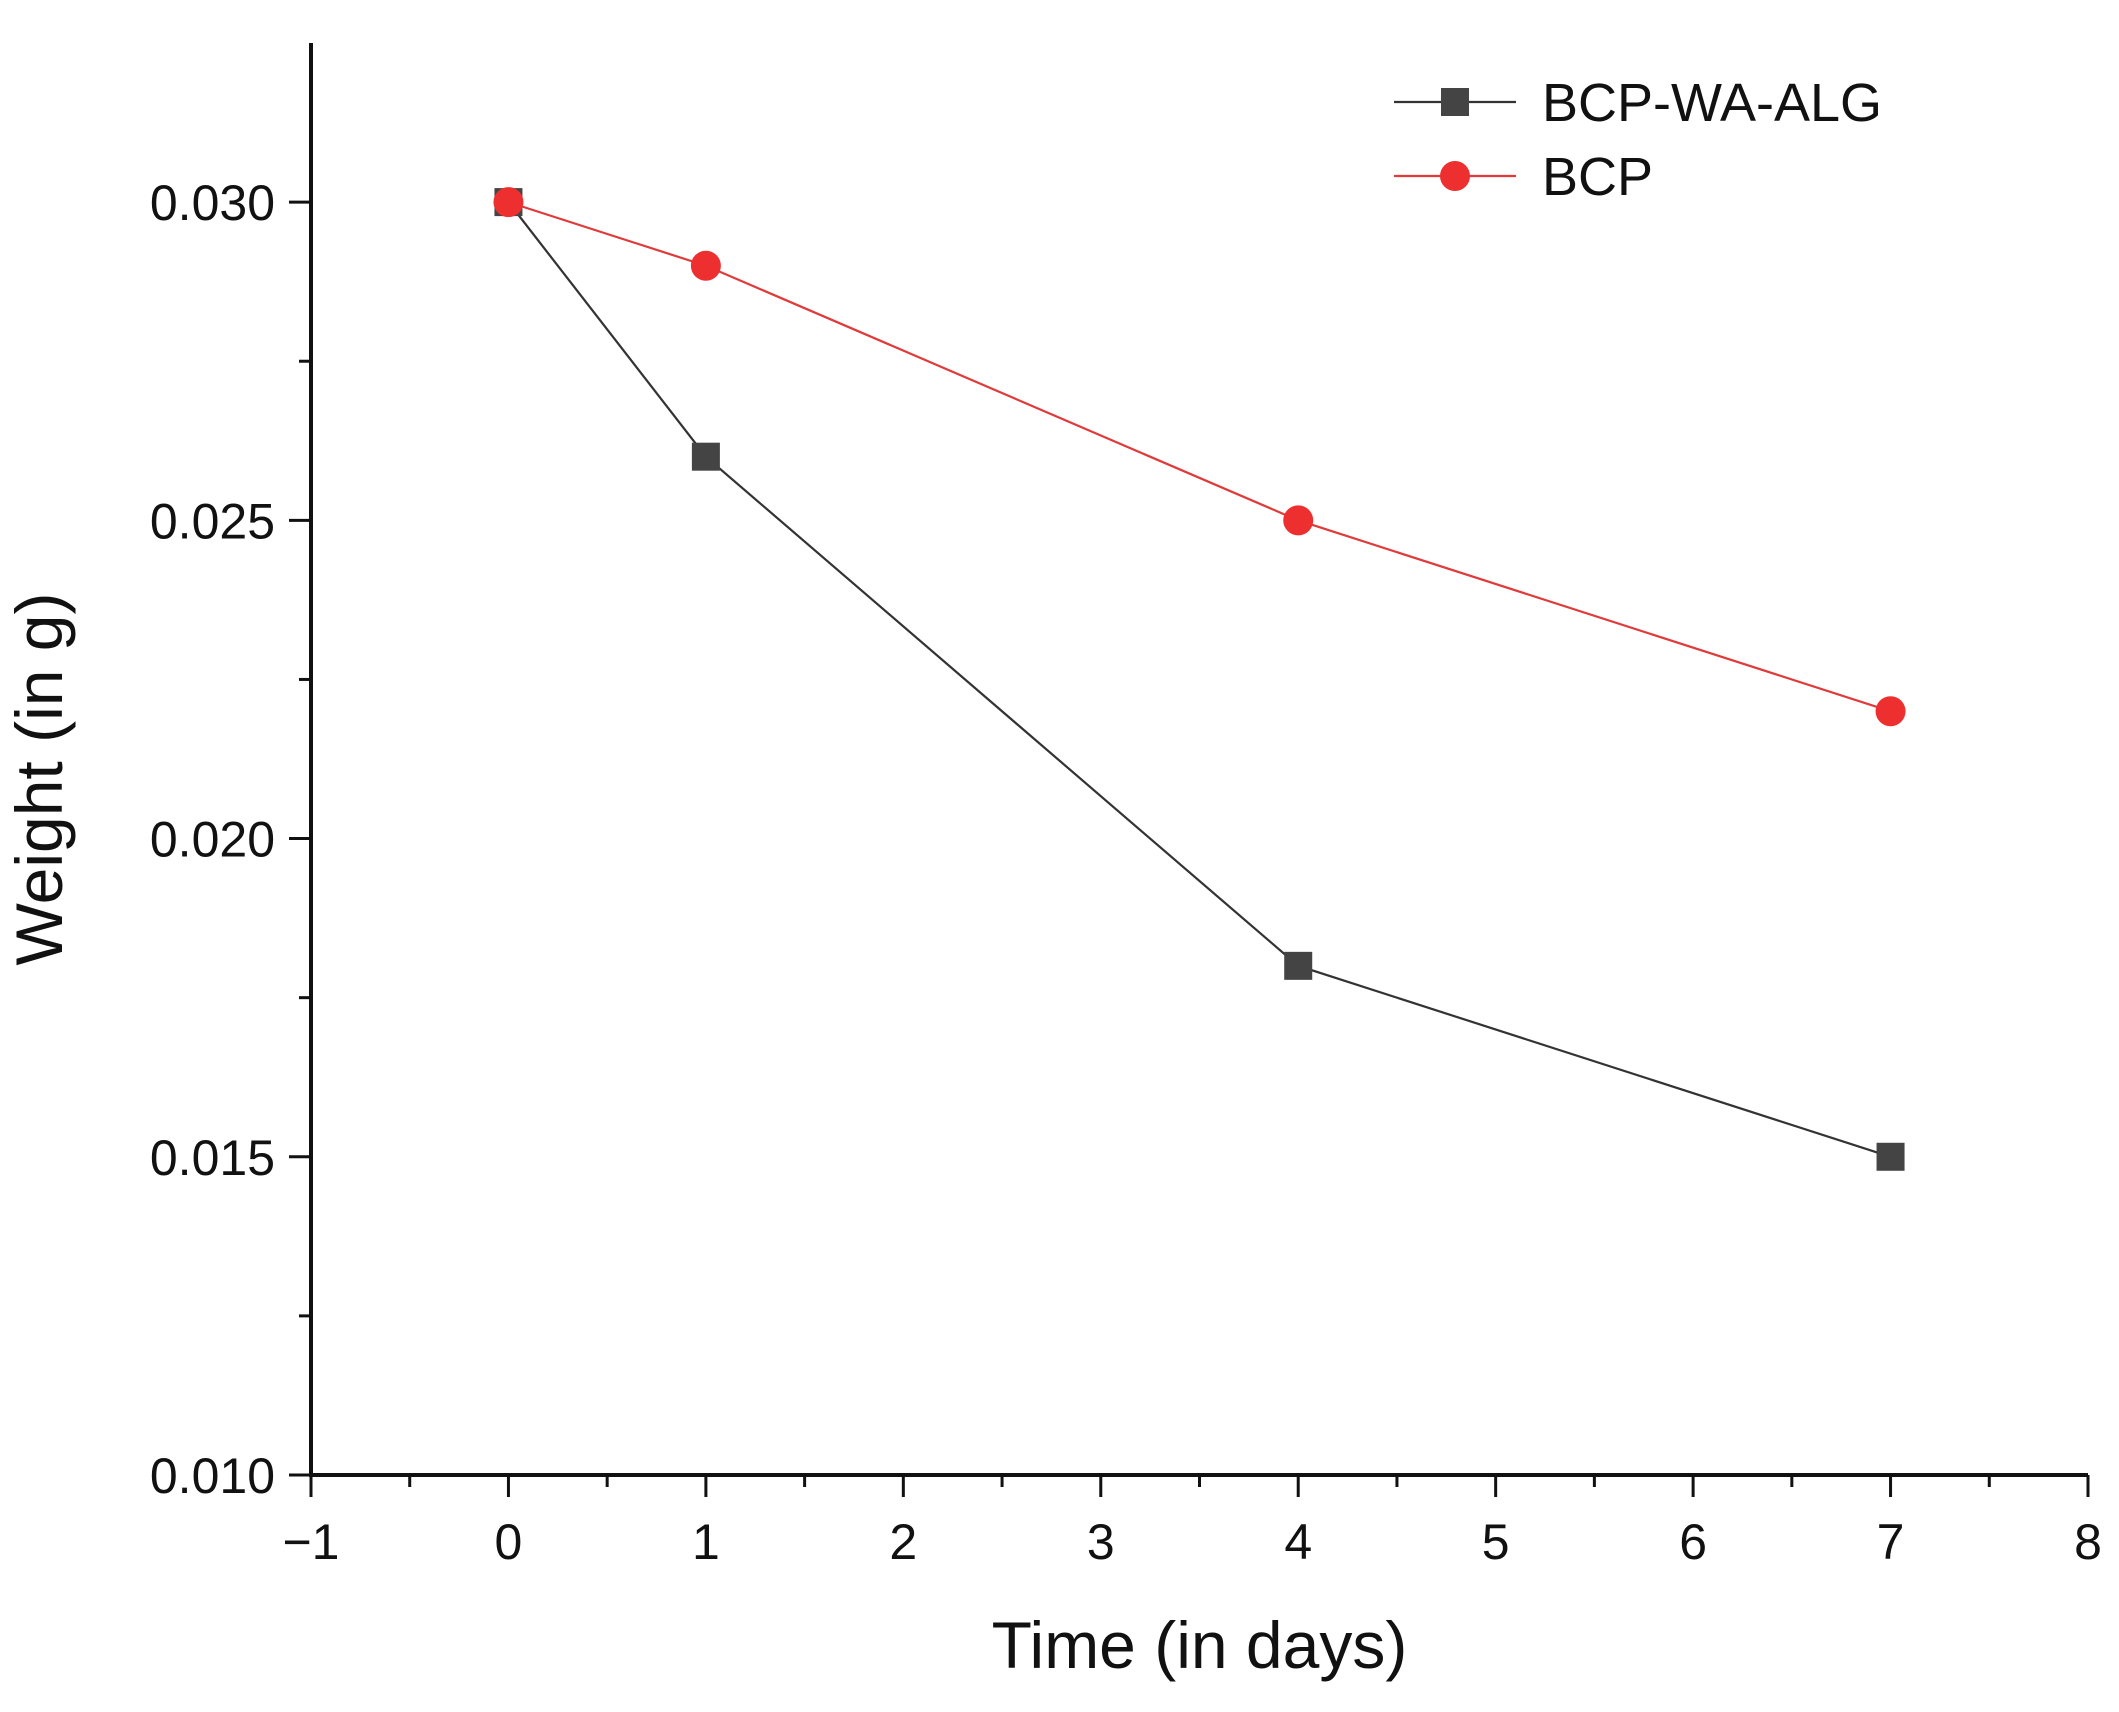 This screenshot has width=2119, height=1712. I want to click on x-tick-label: 4, so click(1298, 1542).